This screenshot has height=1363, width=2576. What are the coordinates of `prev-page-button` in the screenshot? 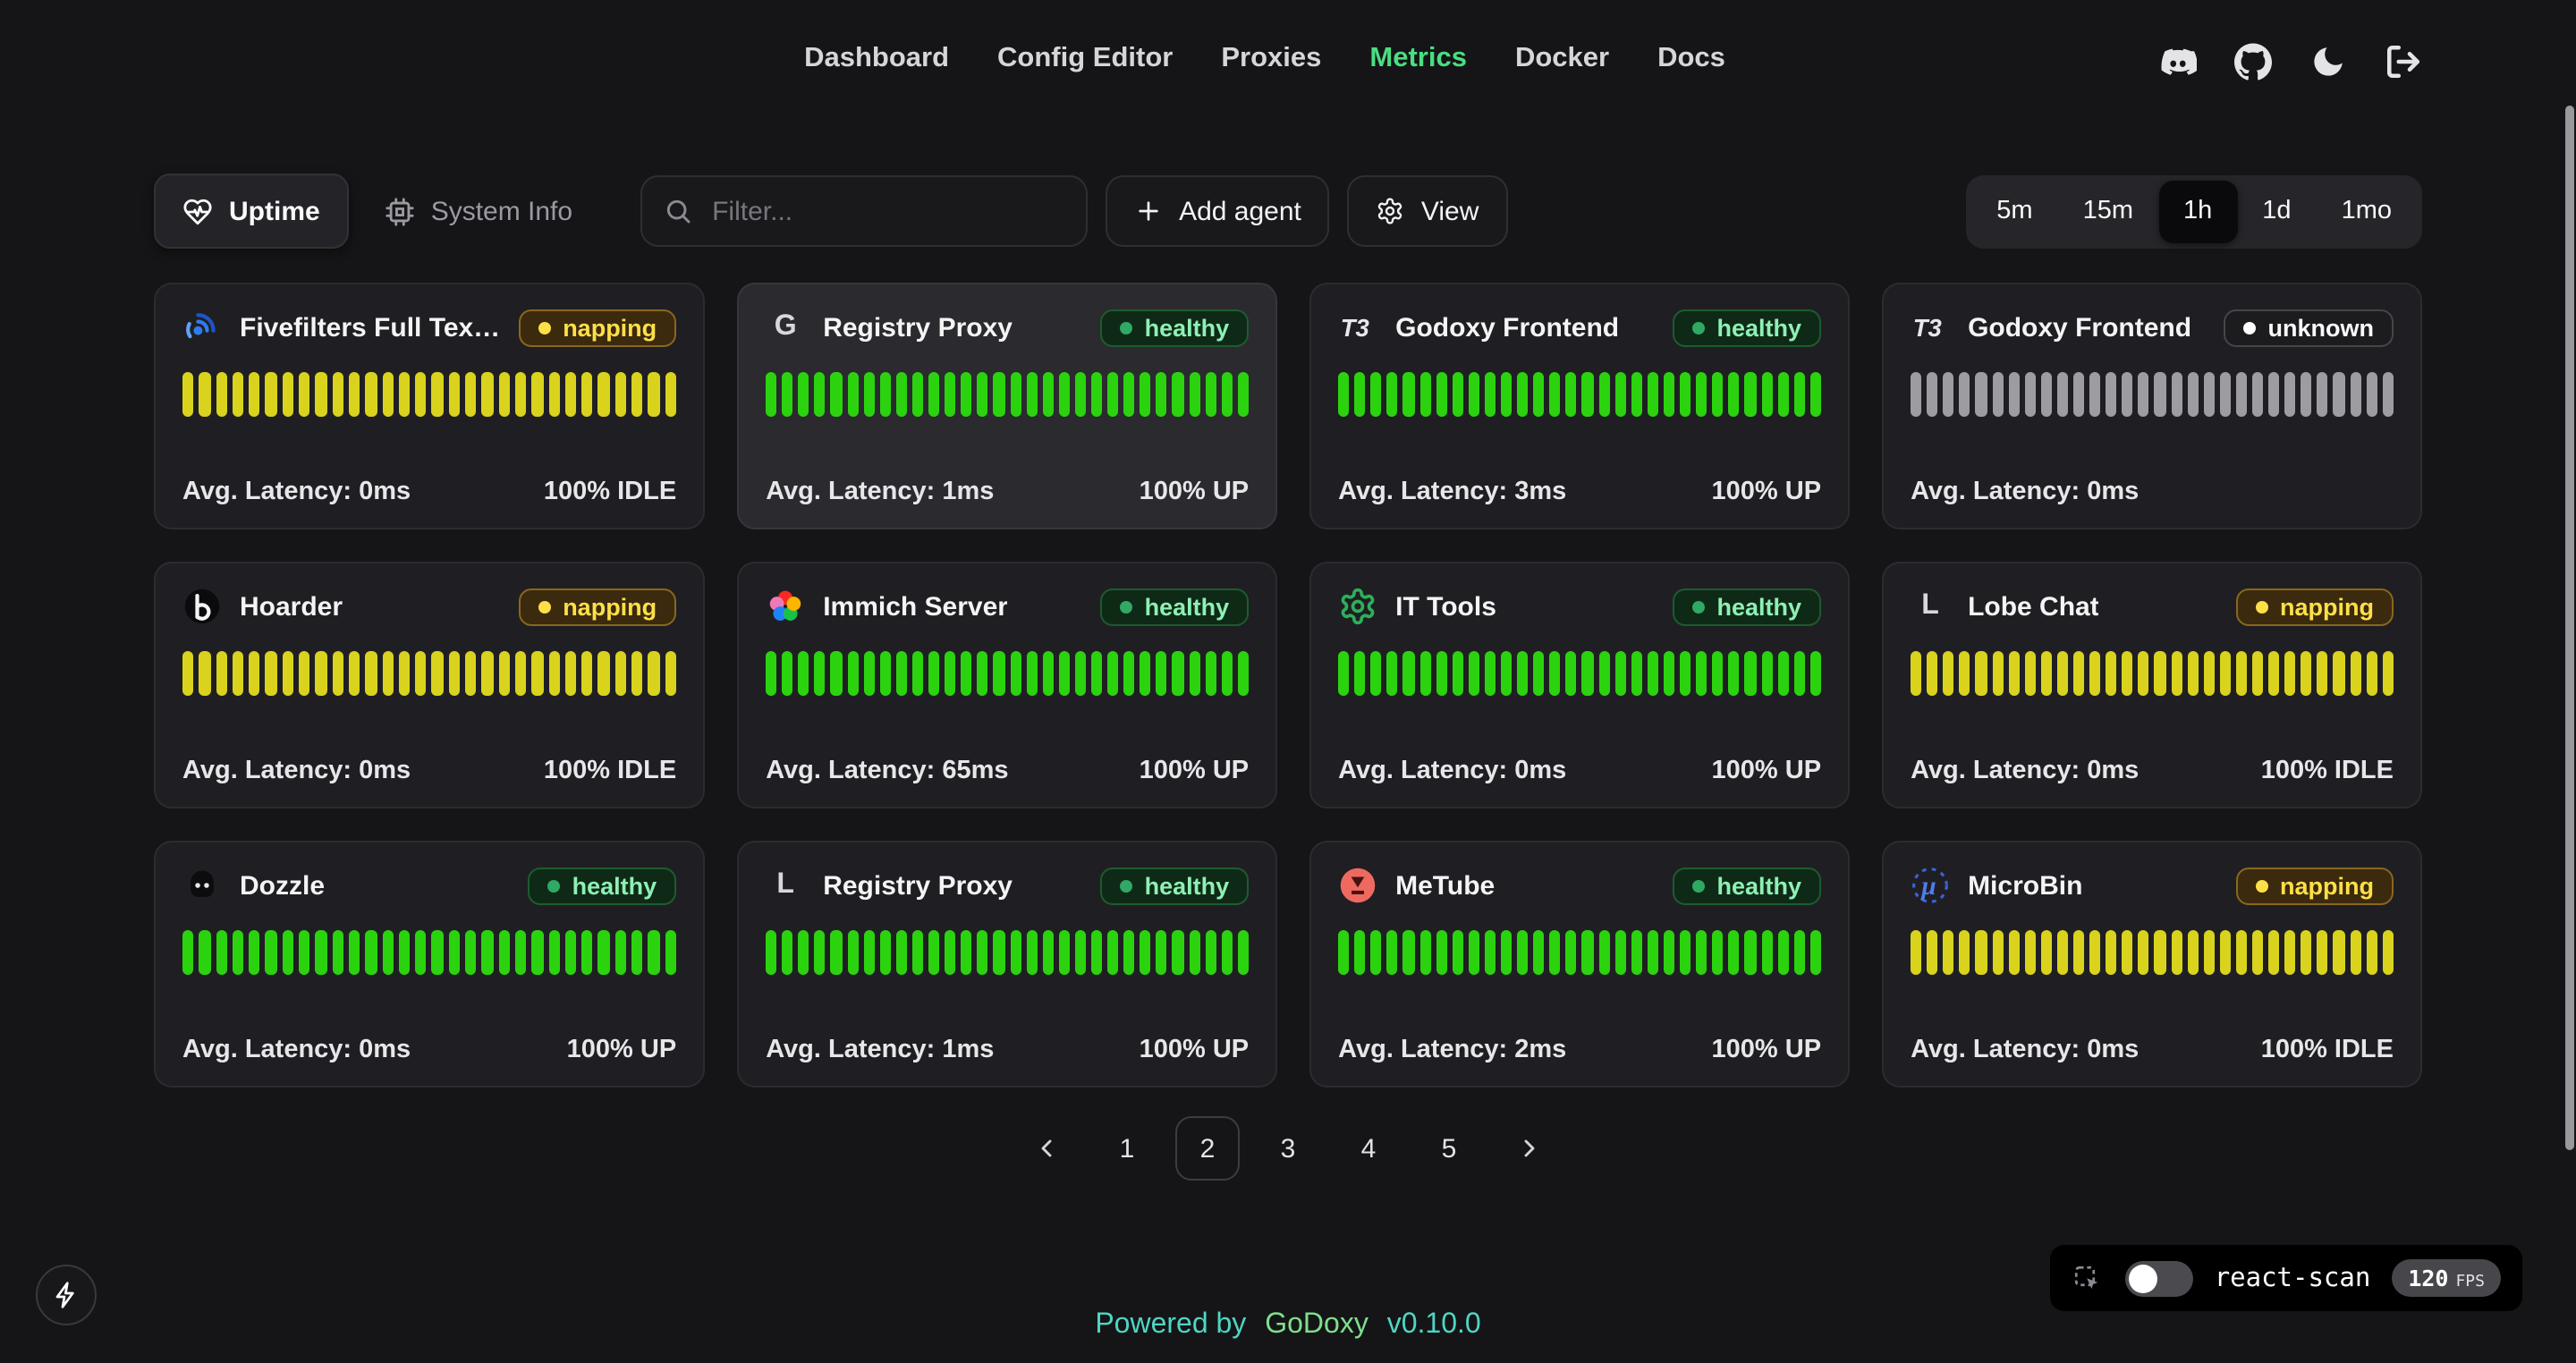 It's located at (1046, 1149).